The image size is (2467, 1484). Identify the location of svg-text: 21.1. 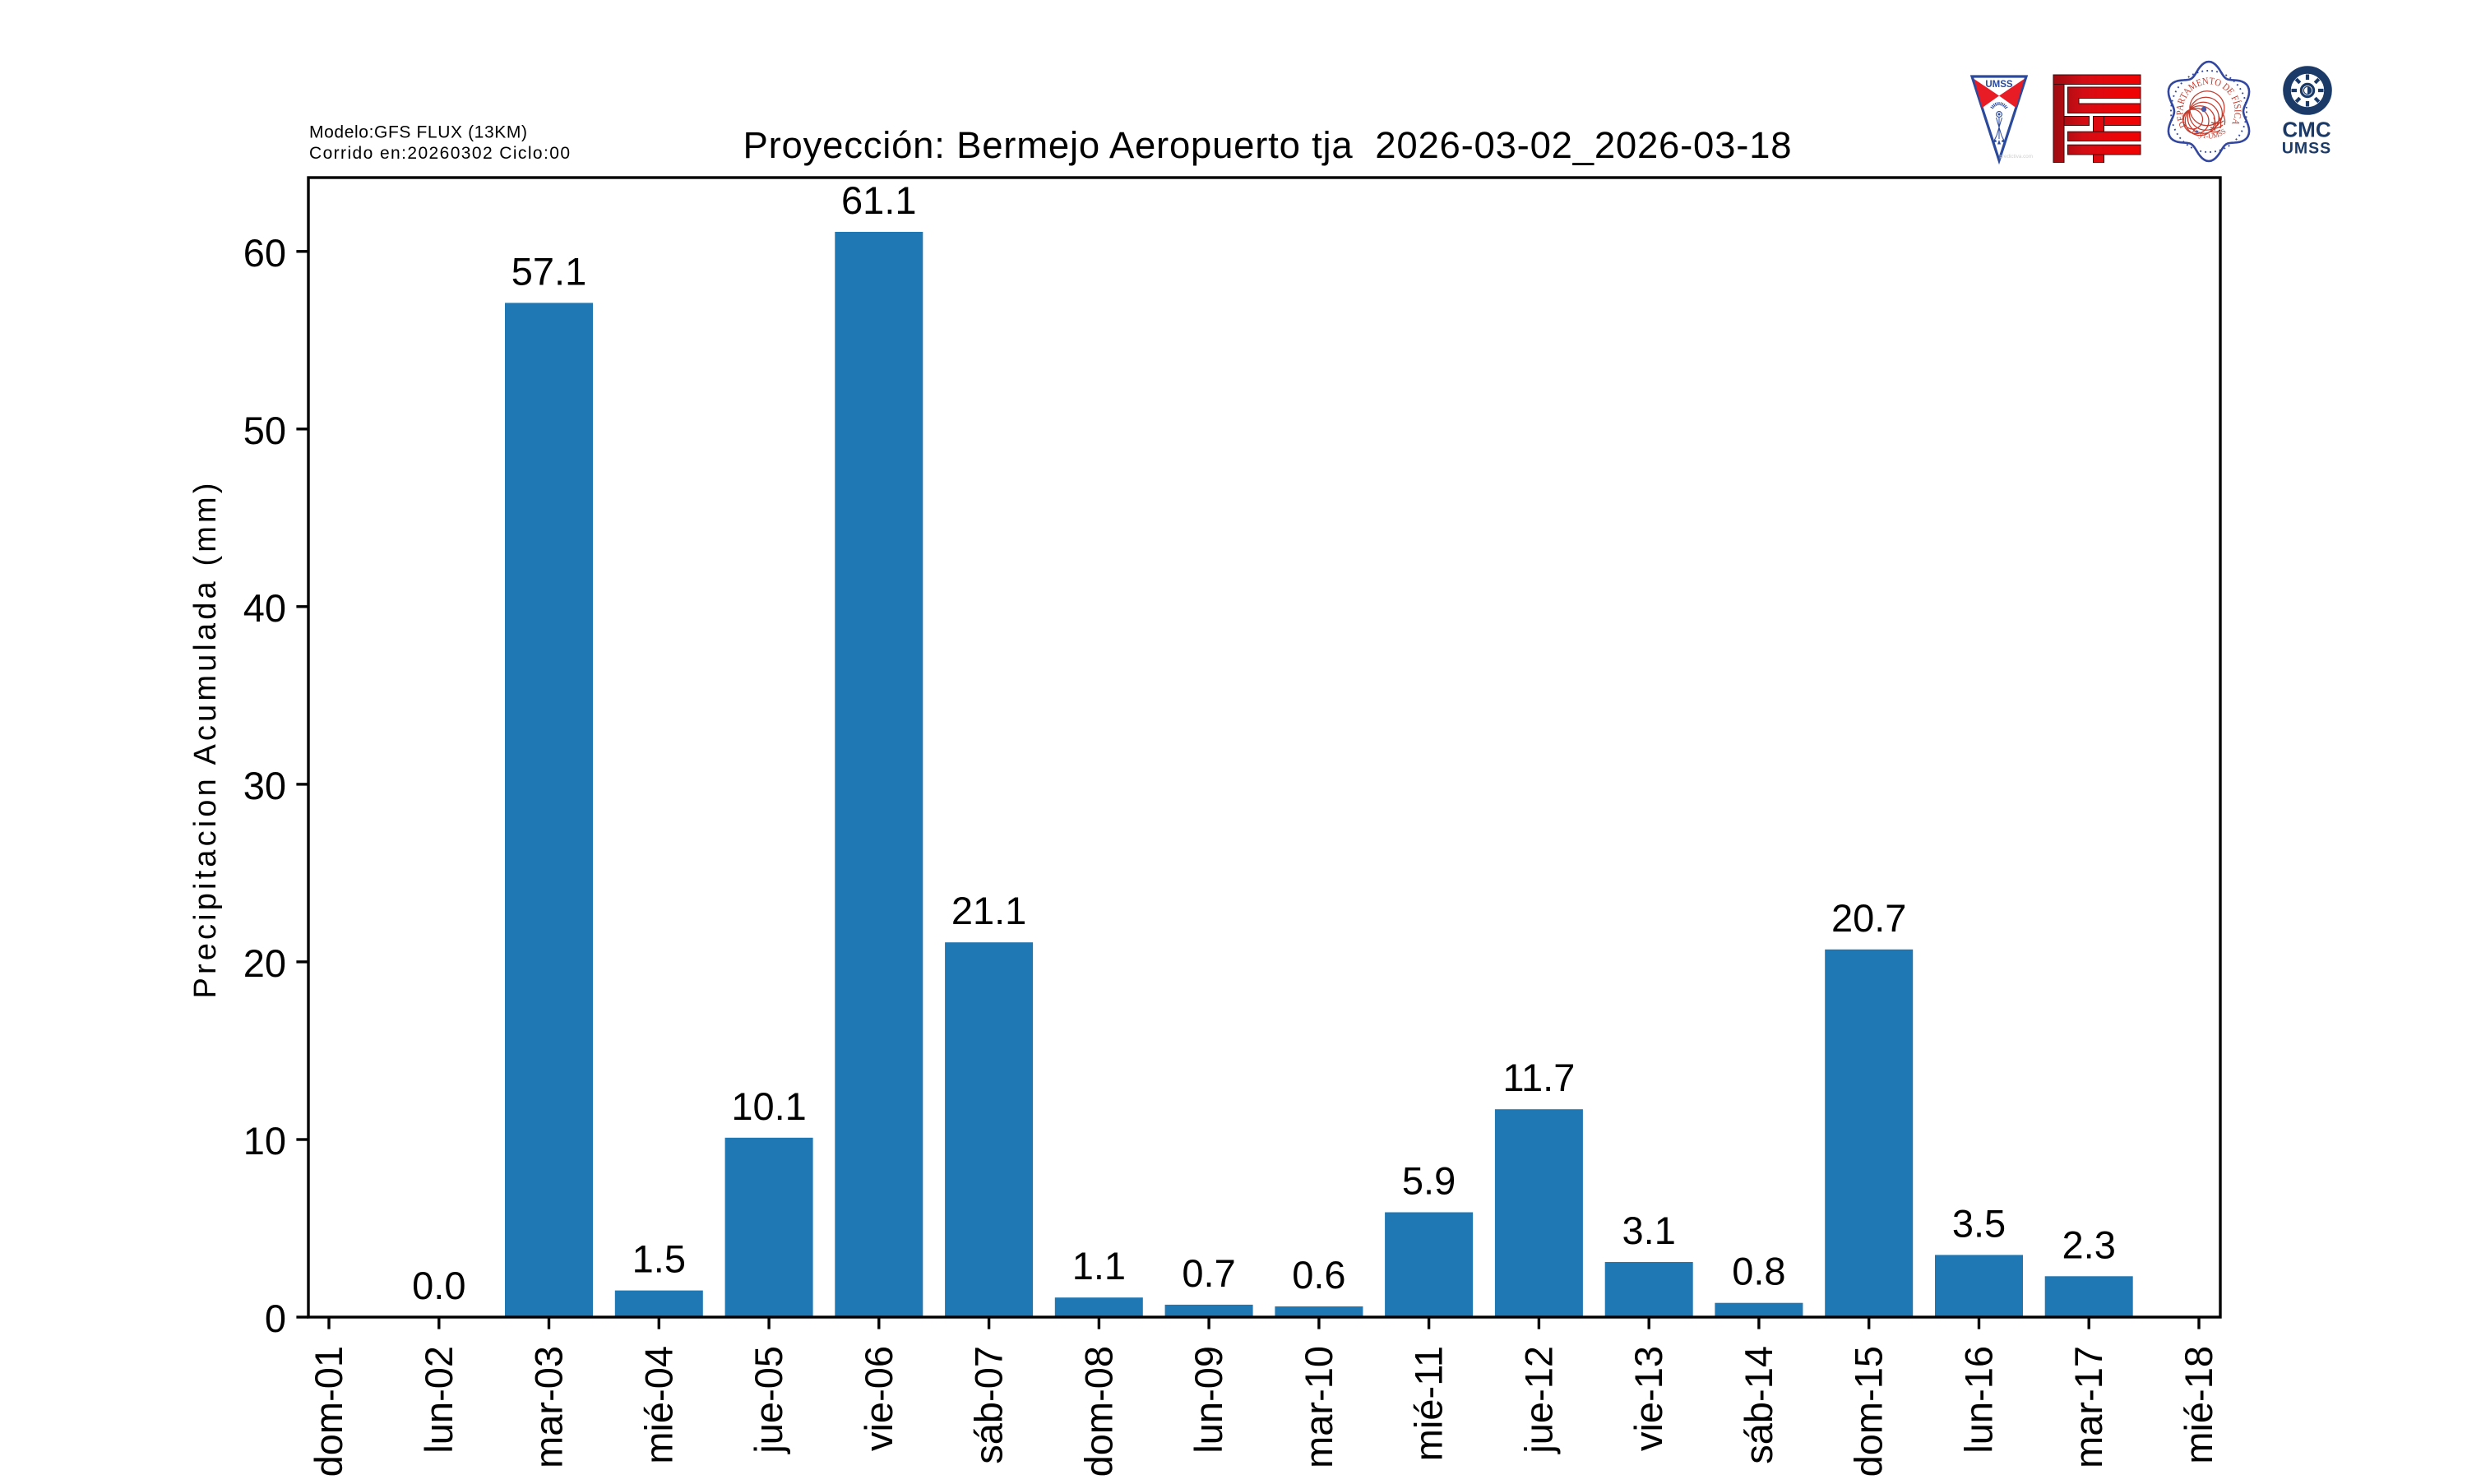
(989, 911).